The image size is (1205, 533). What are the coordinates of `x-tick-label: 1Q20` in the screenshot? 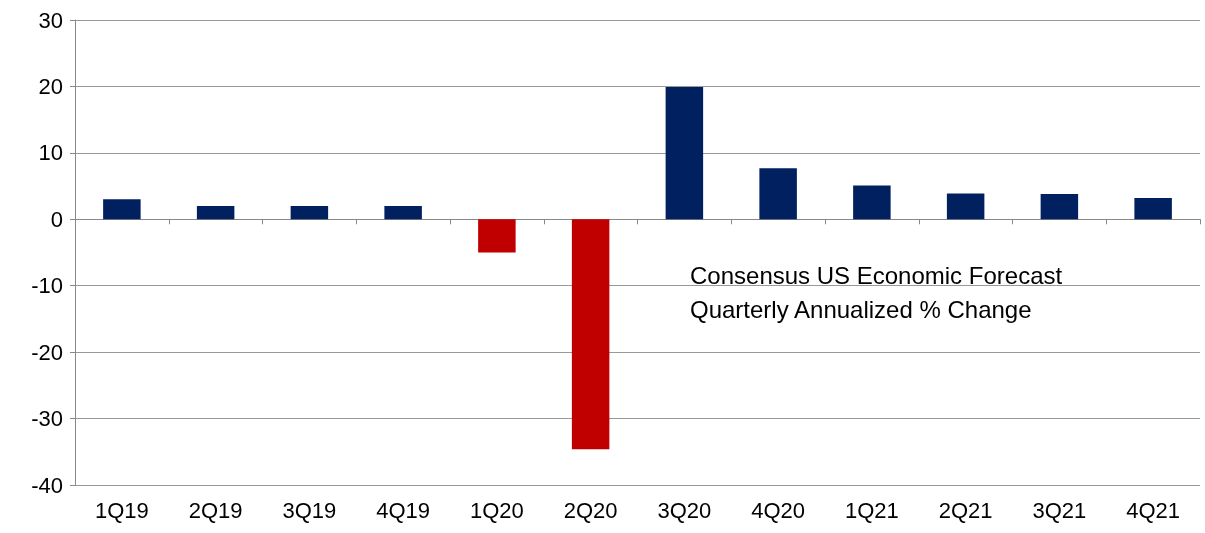 It's located at (496, 510).